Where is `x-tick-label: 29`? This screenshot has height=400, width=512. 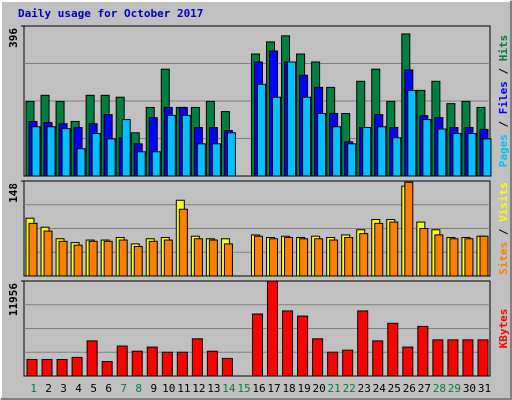 x-tick-label: 29 is located at coordinates (454, 388).